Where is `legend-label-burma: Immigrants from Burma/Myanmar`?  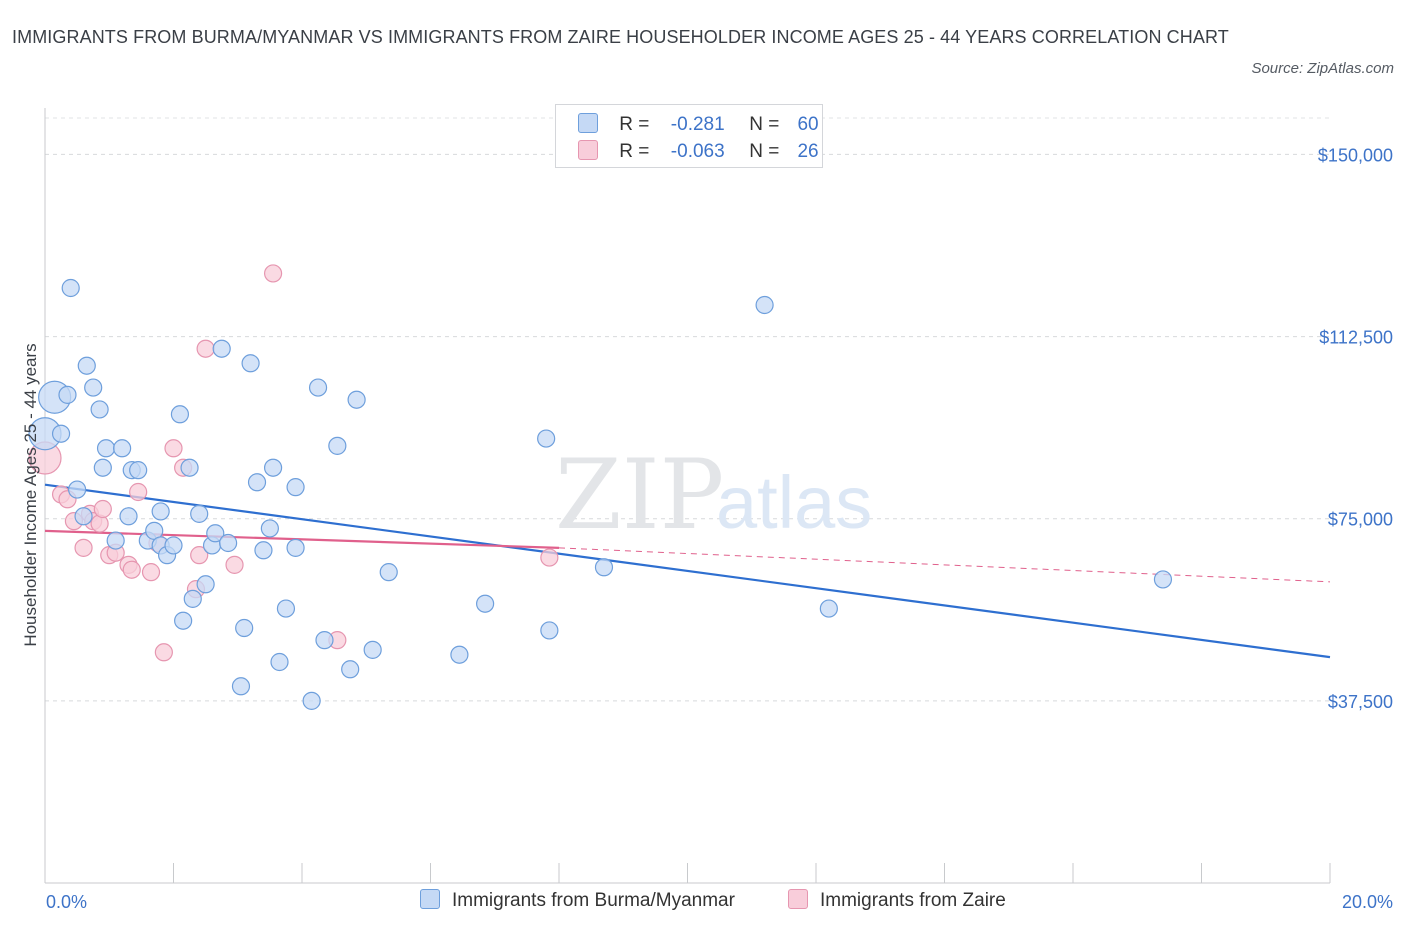 legend-label-burma: Immigrants from Burma/Myanmar is located at coordinates (593, 900).